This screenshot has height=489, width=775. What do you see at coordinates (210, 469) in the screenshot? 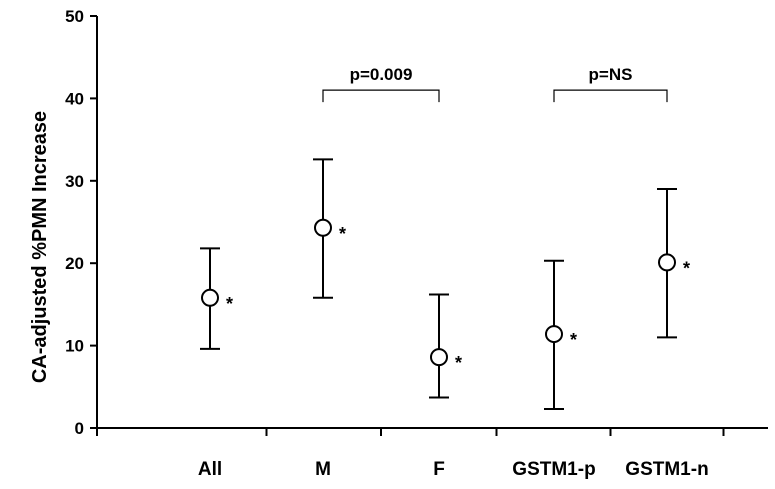
I see `x-tick-label: All` at bounding box center [210, 469].